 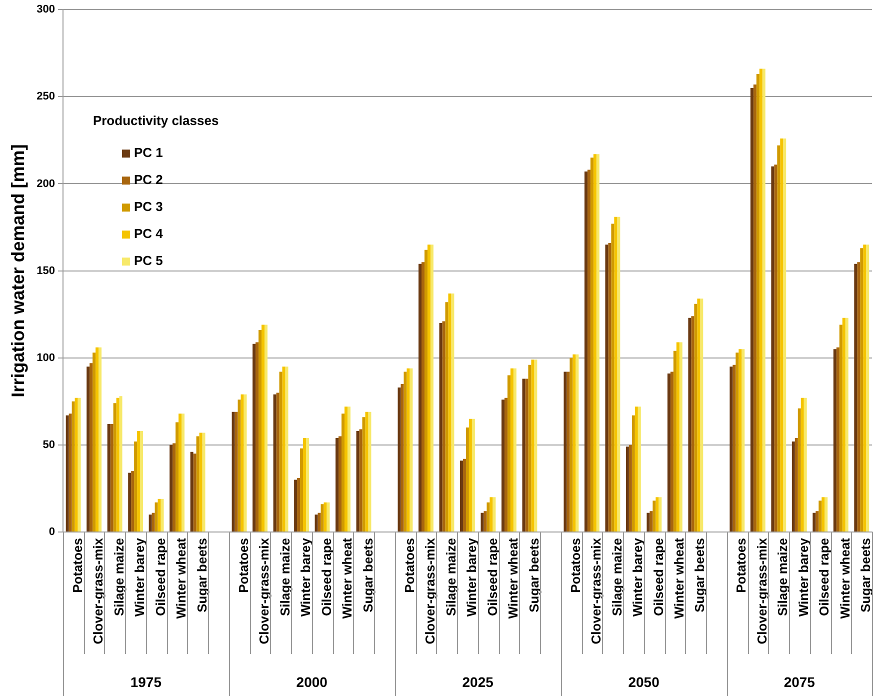 What do you see at coordinates (148, 206) in the screenshot?
I see `legend-label: PC 3` at bounding box center [148, 206].